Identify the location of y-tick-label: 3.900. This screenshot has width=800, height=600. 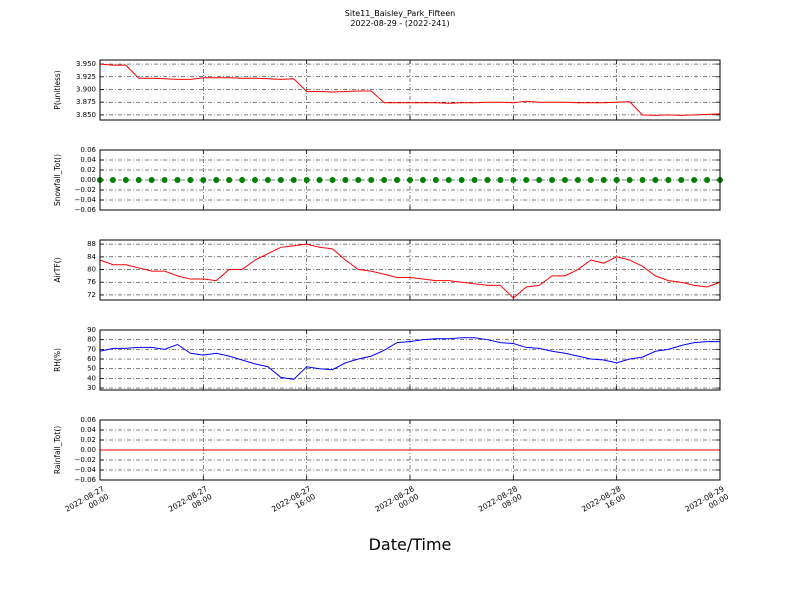
(86, 89).